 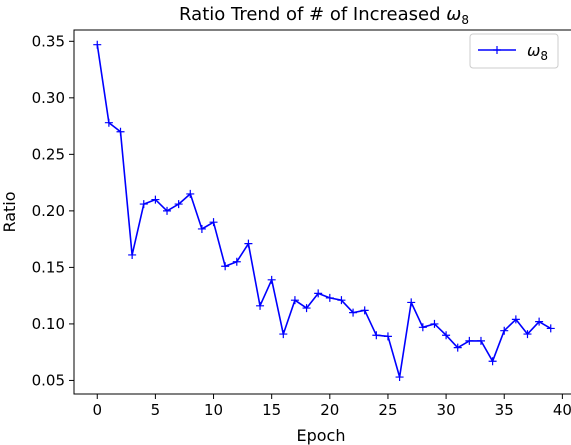 I want to click on x-tick-label: 20, so click(x=329, y=410).